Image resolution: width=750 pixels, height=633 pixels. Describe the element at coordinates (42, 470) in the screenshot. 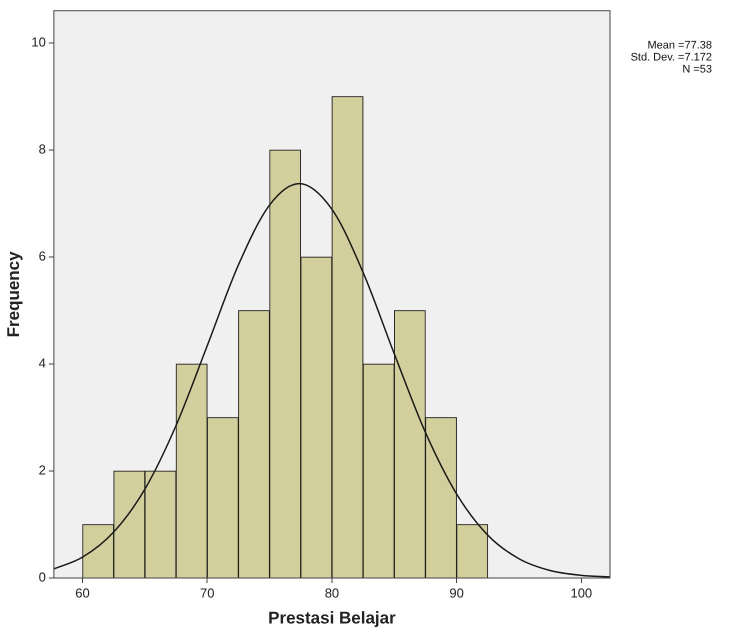

I see `y-tick-label: 2` at that location.